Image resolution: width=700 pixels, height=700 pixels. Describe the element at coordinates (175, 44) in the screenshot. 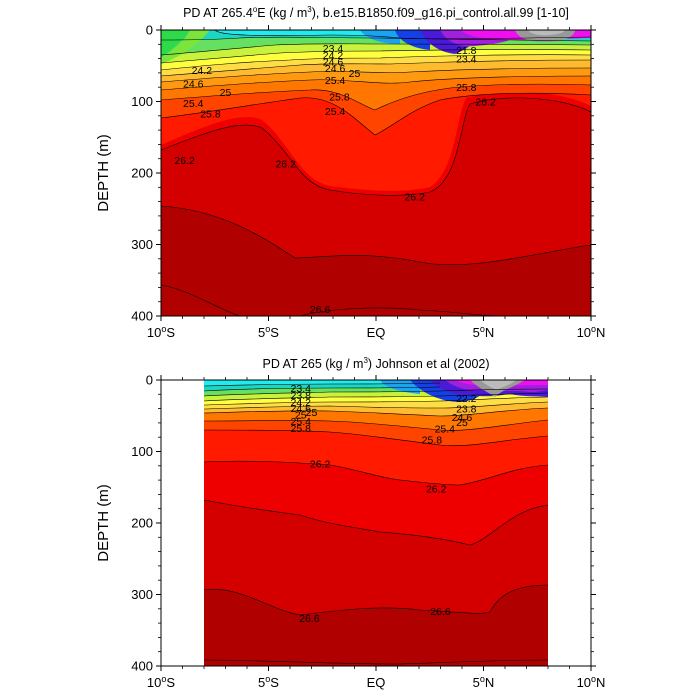

I see `density-band-green` at that location.